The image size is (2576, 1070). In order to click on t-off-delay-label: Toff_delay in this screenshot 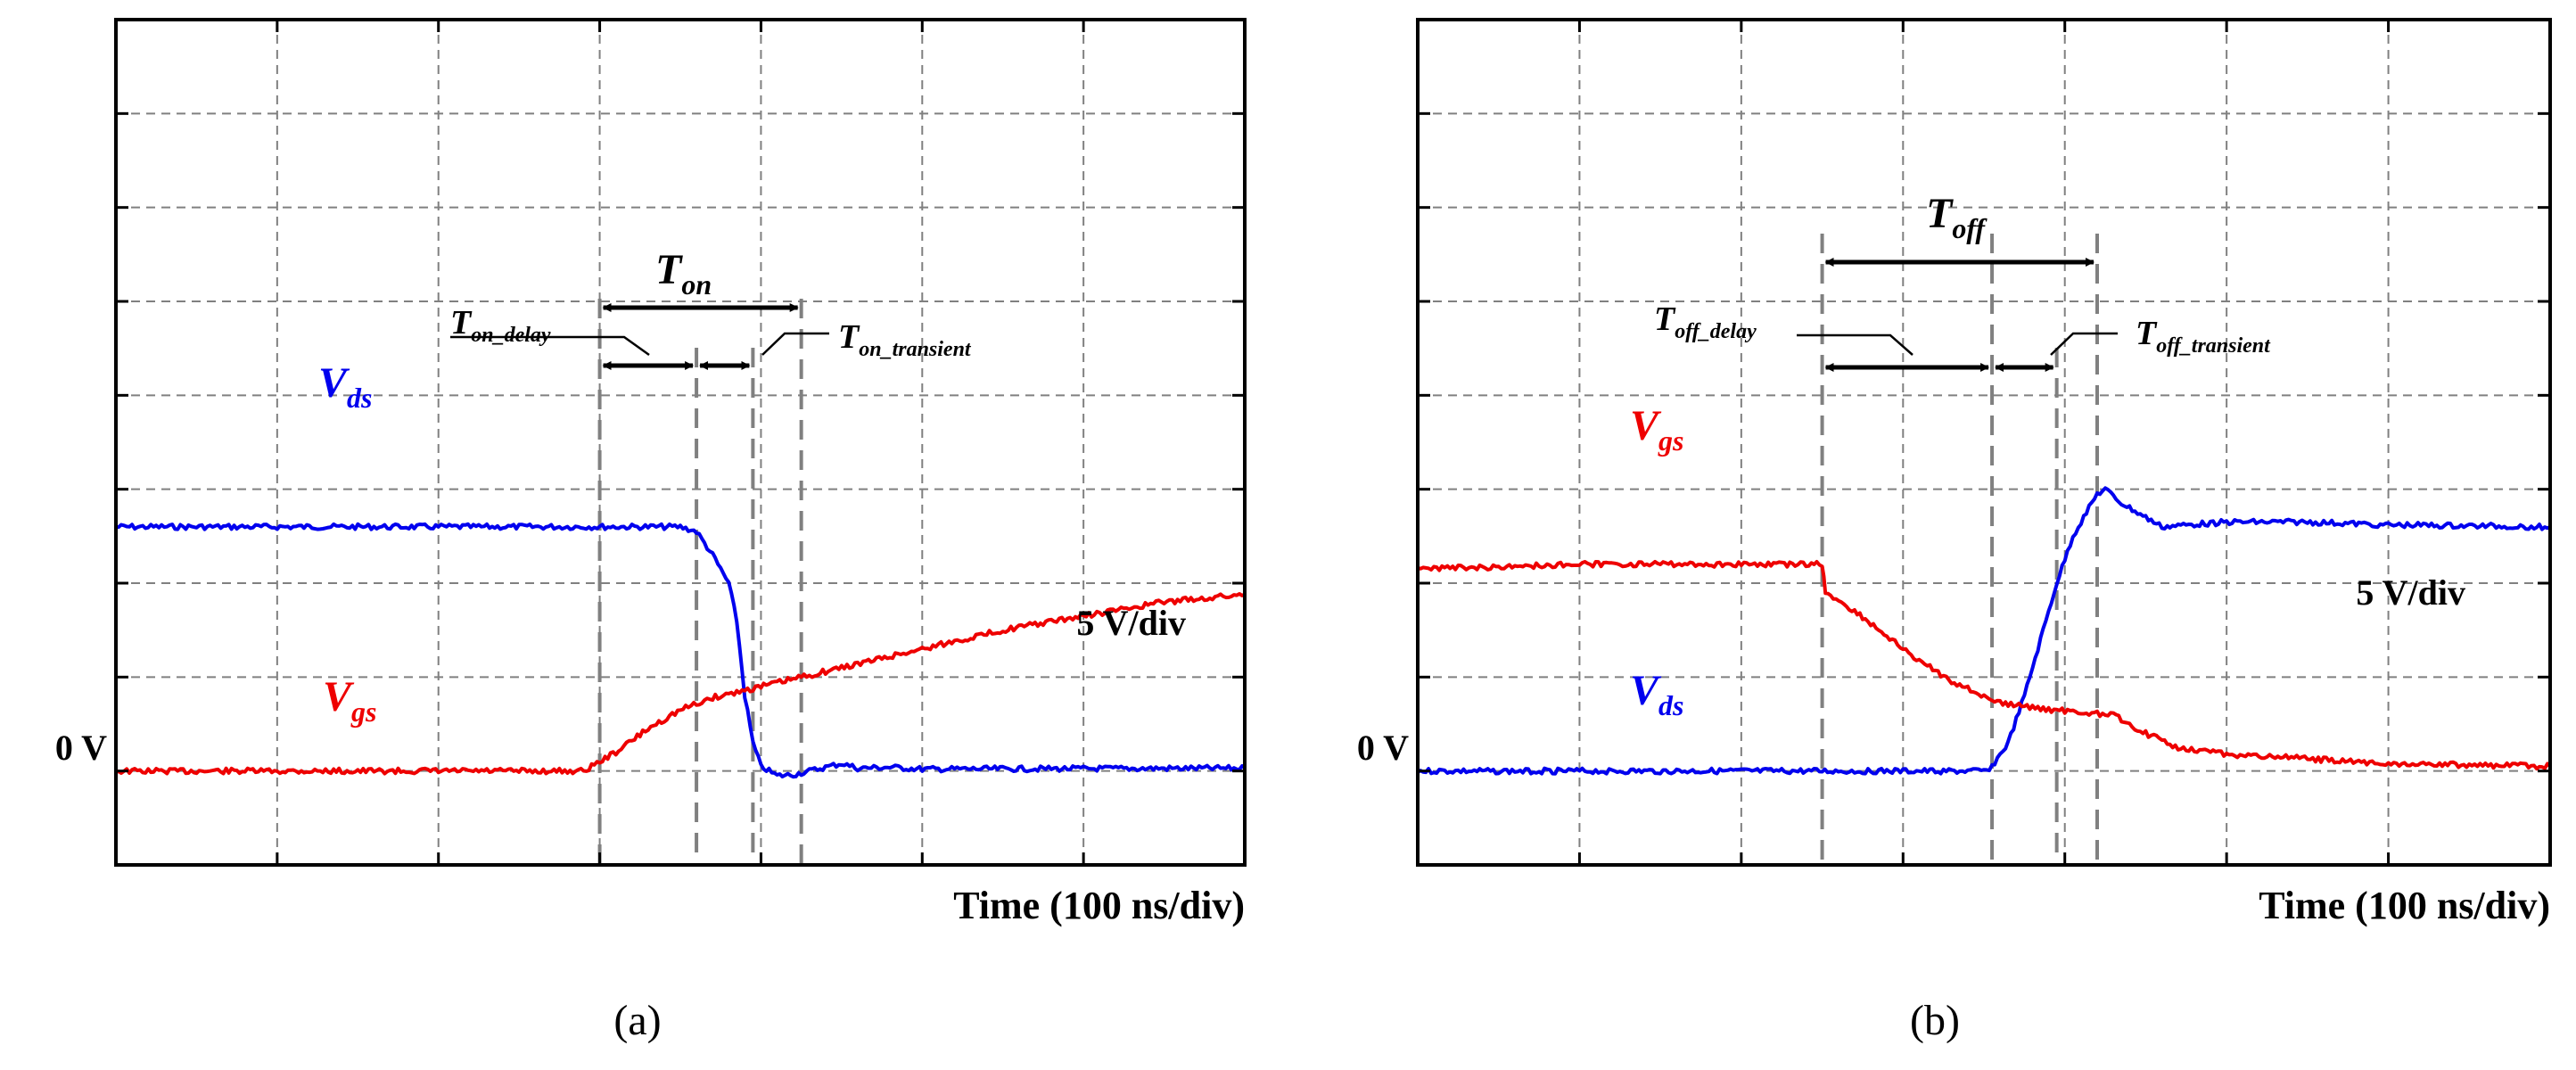, I will do `click(1705, 321)`.